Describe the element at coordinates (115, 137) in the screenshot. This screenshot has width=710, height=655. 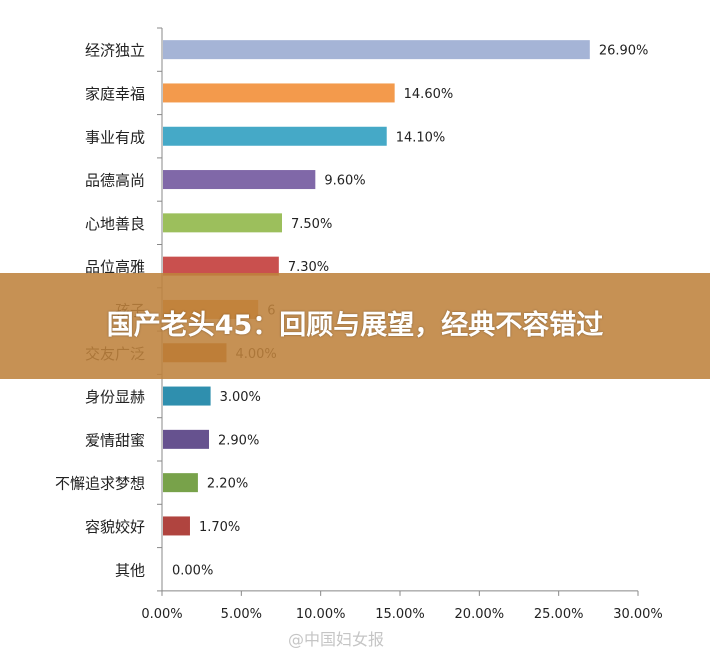
I see `category-label: 事业有成` at that location.